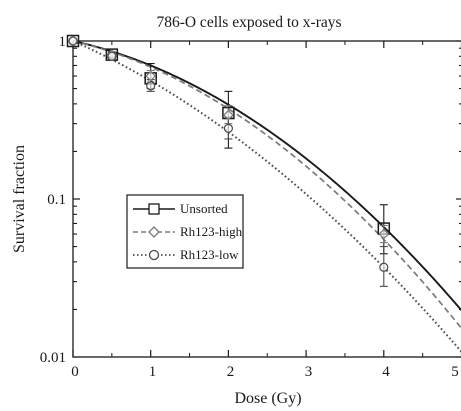  What do you see at coordinates (248, 22) in the screenshot?
I see `chart-title: 786-O cells exposed to x-rays` at bounding box center [248, 22].